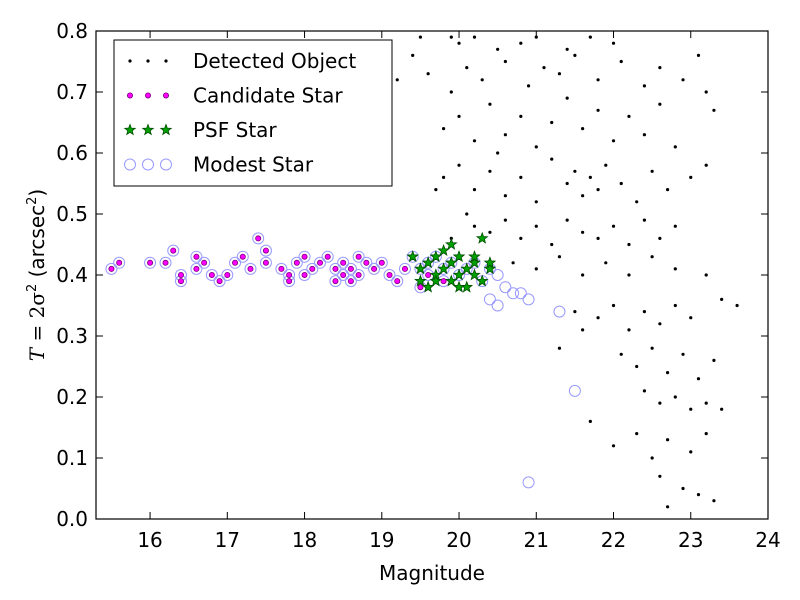 Image resolution: width=800 pixels, height=600 pixels. What do you see at coordinates (72, 519) in the screenshot?
I see `y-tick-label: 0.0` at bounding box center [72, 519].